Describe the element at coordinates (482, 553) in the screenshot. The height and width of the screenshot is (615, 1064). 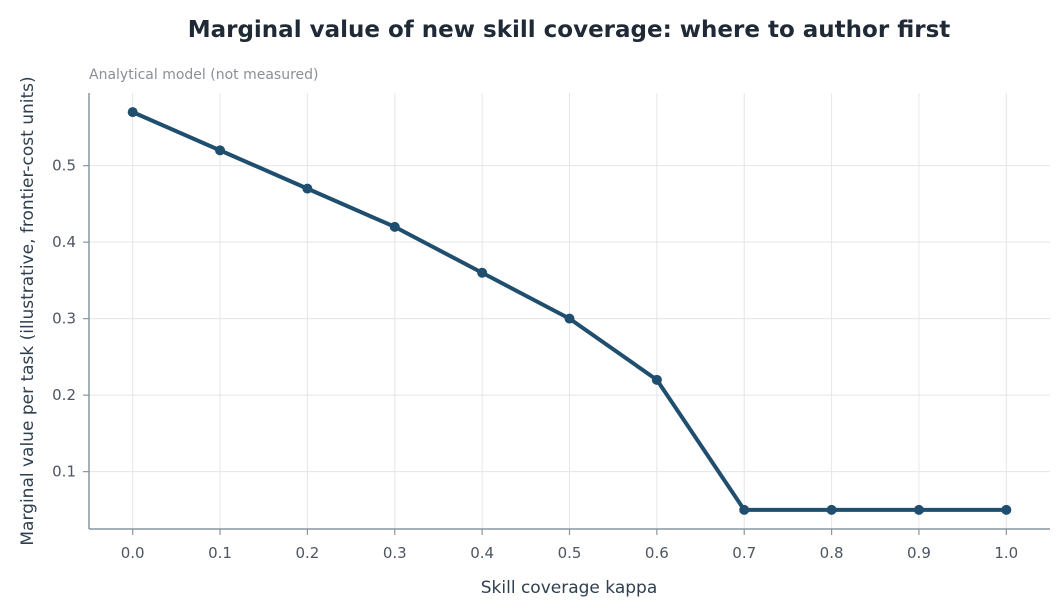
I see `x-tick-label: 0.4` at that location.